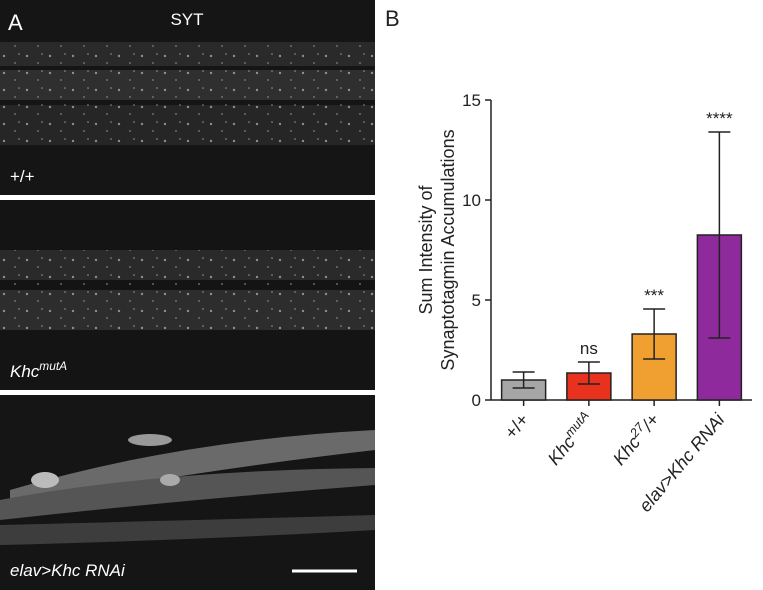 The width and height of the screenshot is (763, 590). Describe the element at coordinates (719, 118) in the screenshot. I see `significance: ****` at that location.